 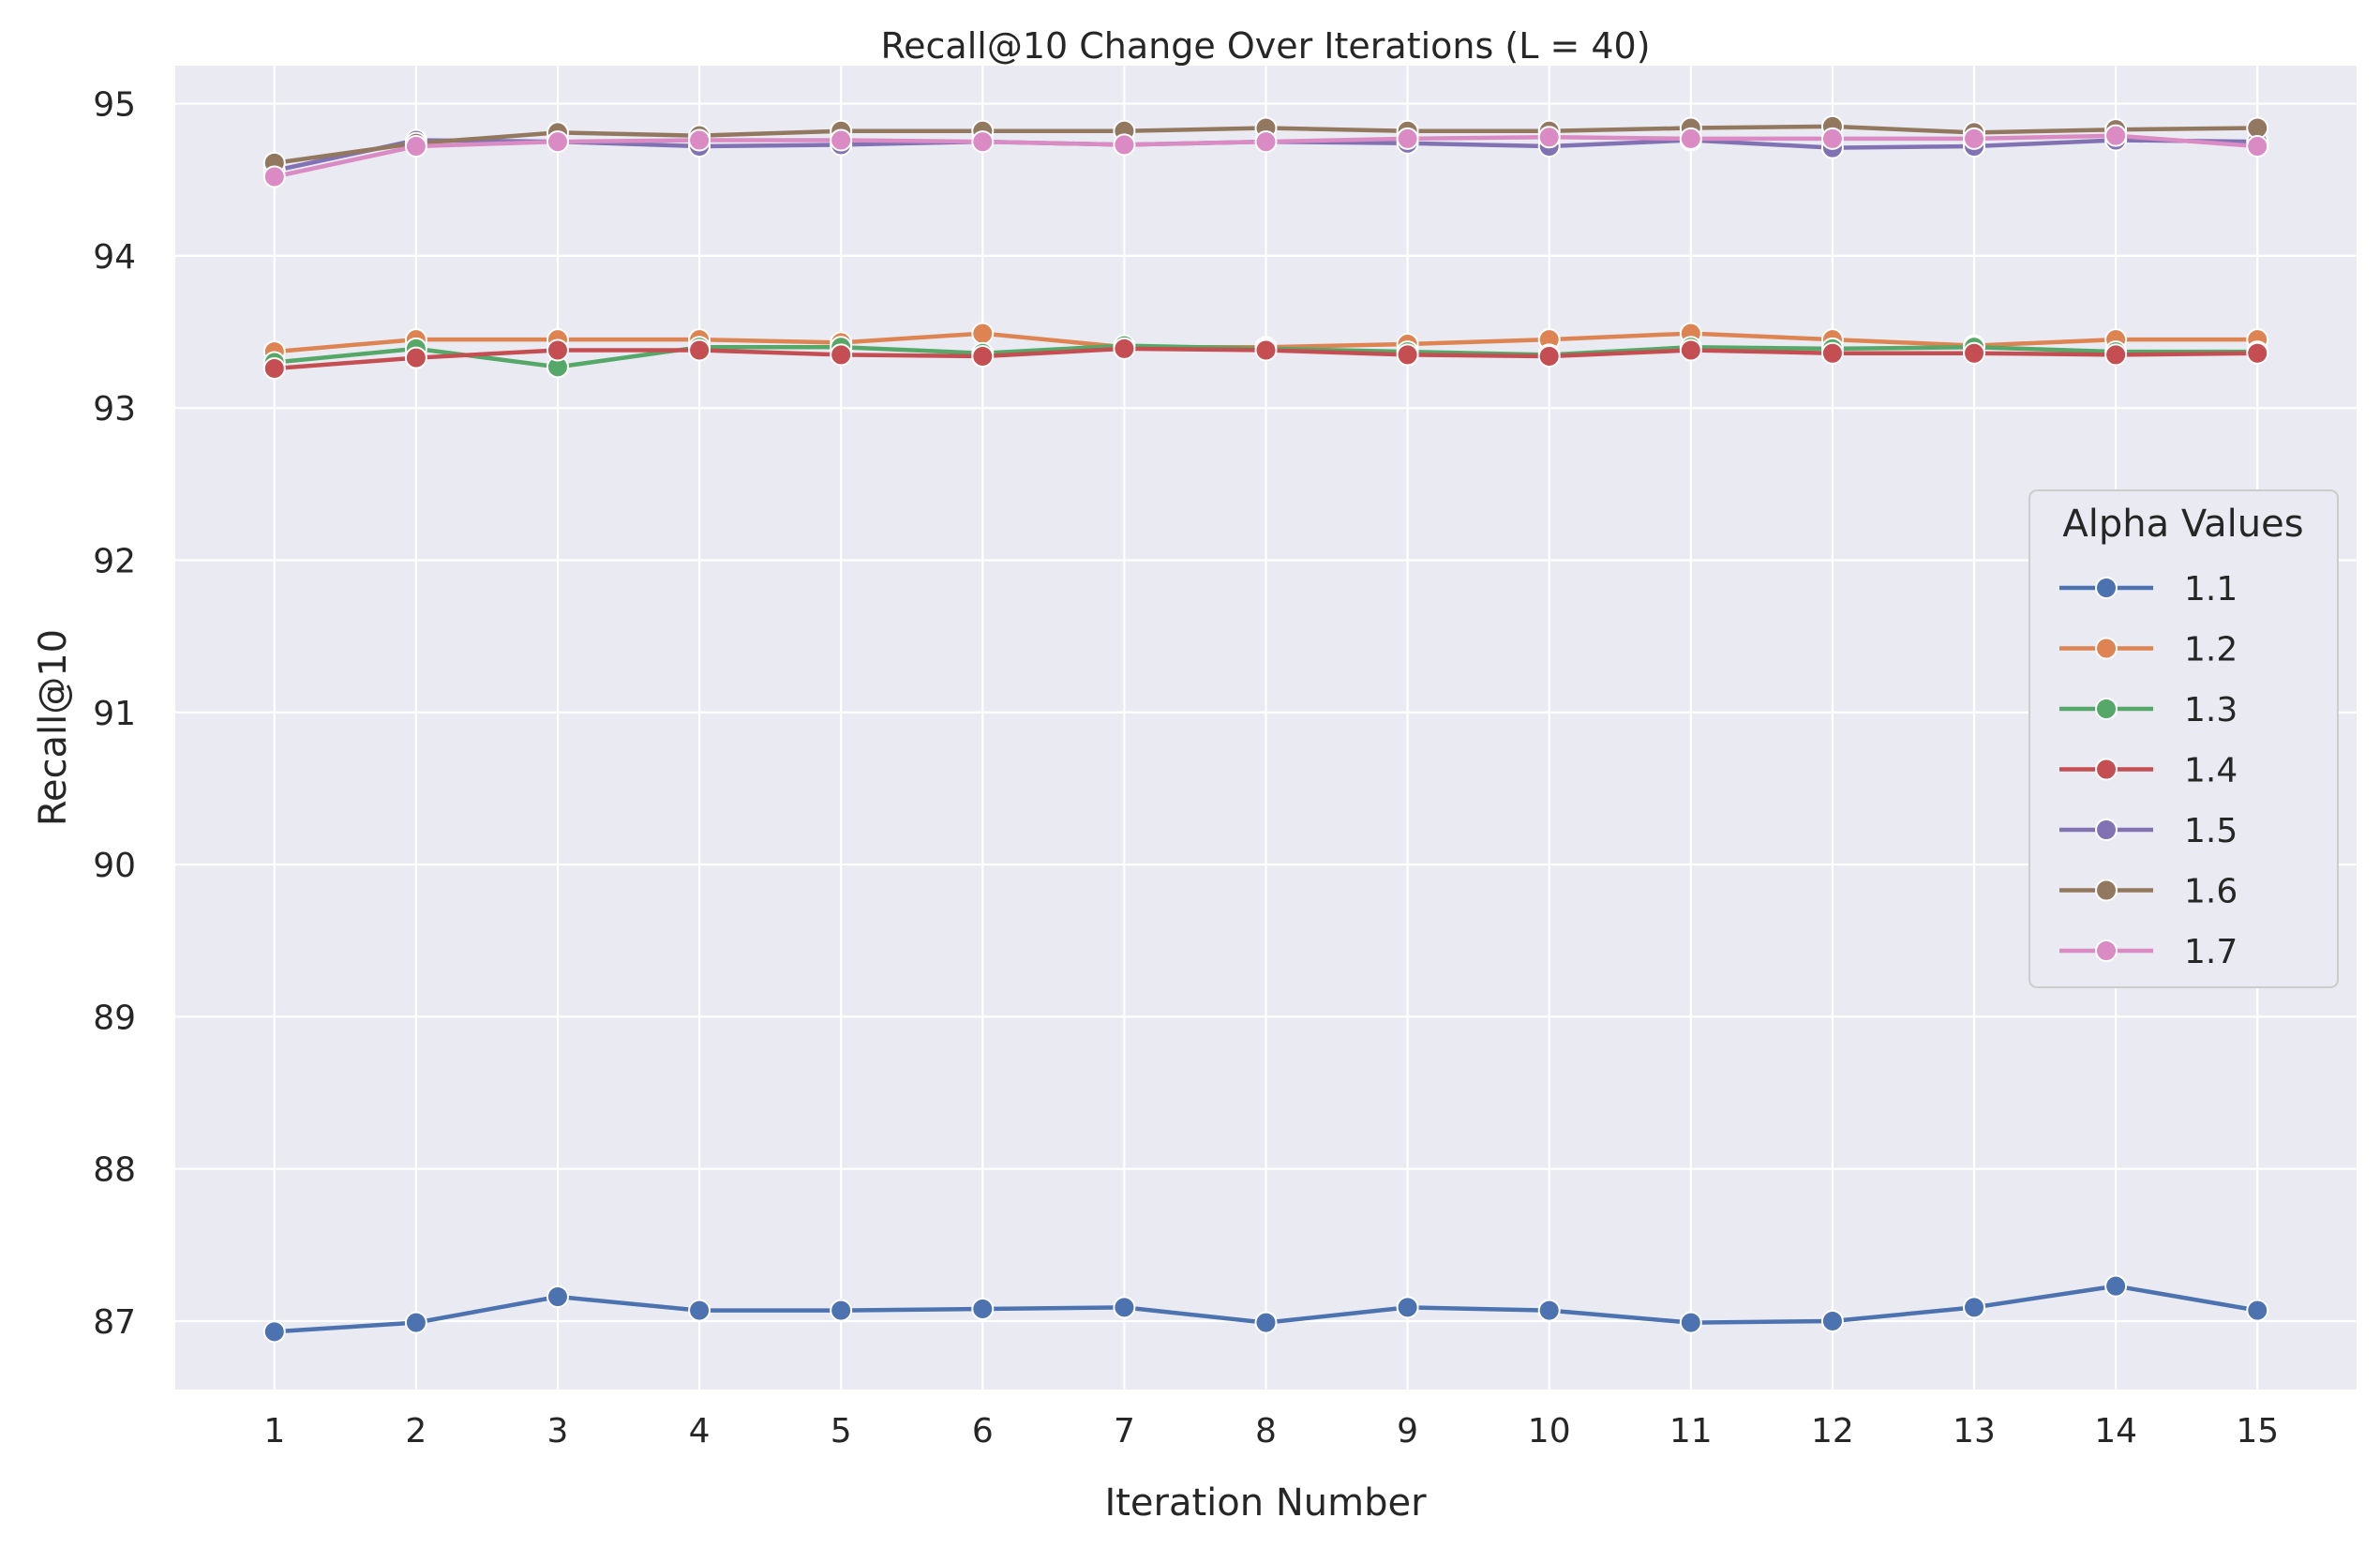 I want to click on y-tick-label: 93, so click(x=114, y=409).